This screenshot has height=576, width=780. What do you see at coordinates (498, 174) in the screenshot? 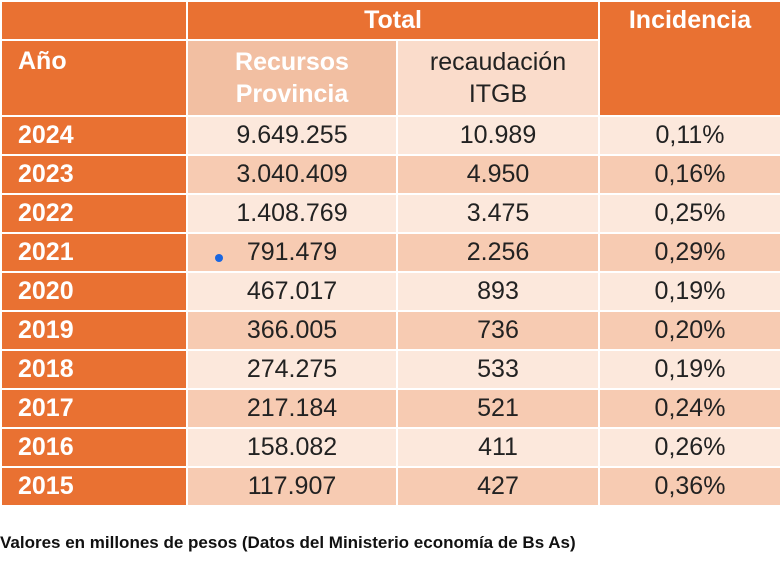
I see `itgb-cell: 4.950` at bounding box center [498, 174].